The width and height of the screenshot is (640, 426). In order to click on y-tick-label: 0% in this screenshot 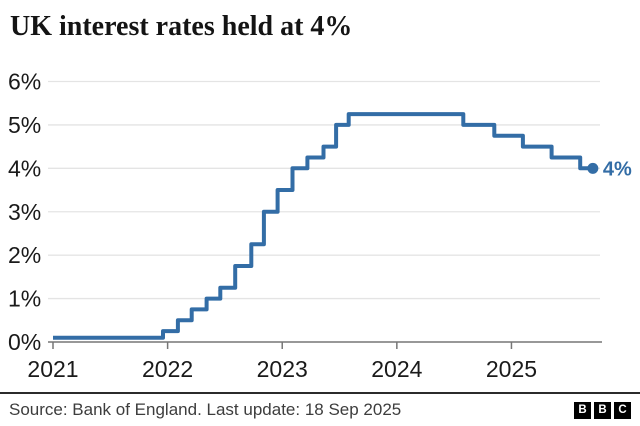, I will do `click(24, 342)`.